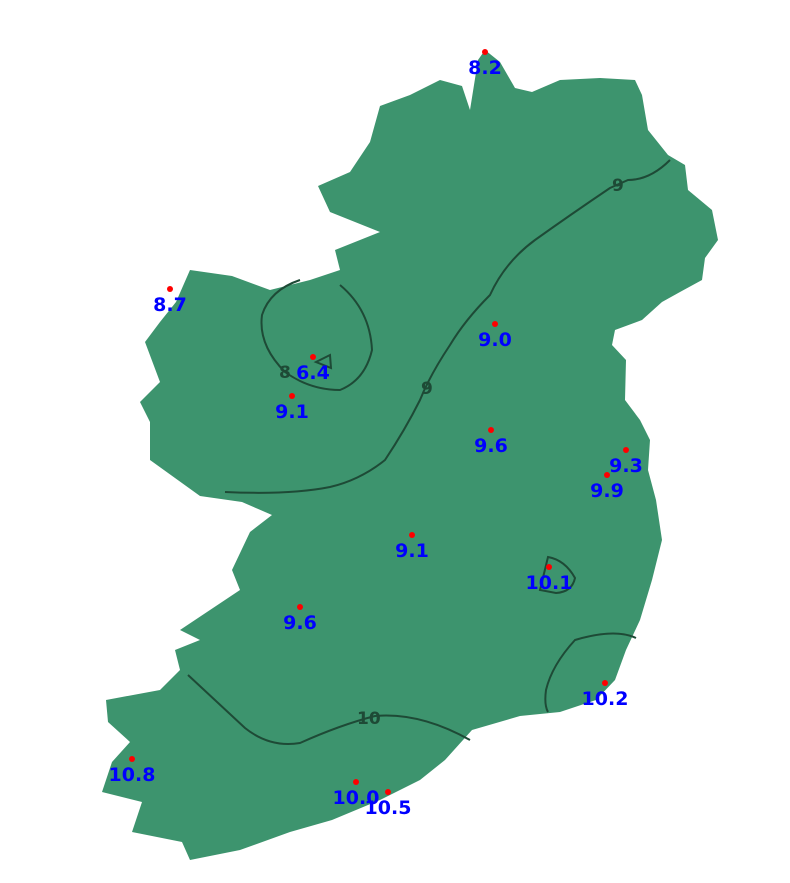 The image size is (790, 883). Describe the element at coordinates (313, 373) in the screenshot. I see `station-value-label: 6.4` at that location.